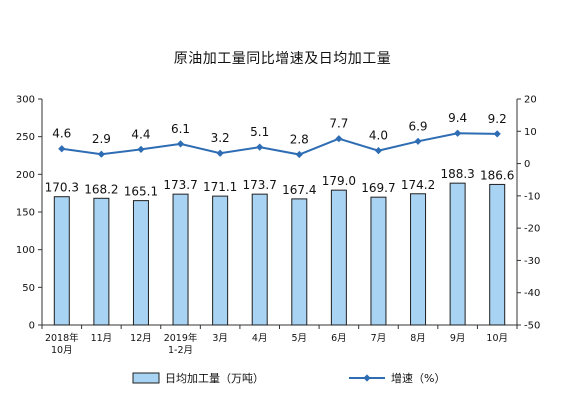 The height and width of the screenshot is (416, 565). I want to click on right-tick-label: -10, so click(532, 196).